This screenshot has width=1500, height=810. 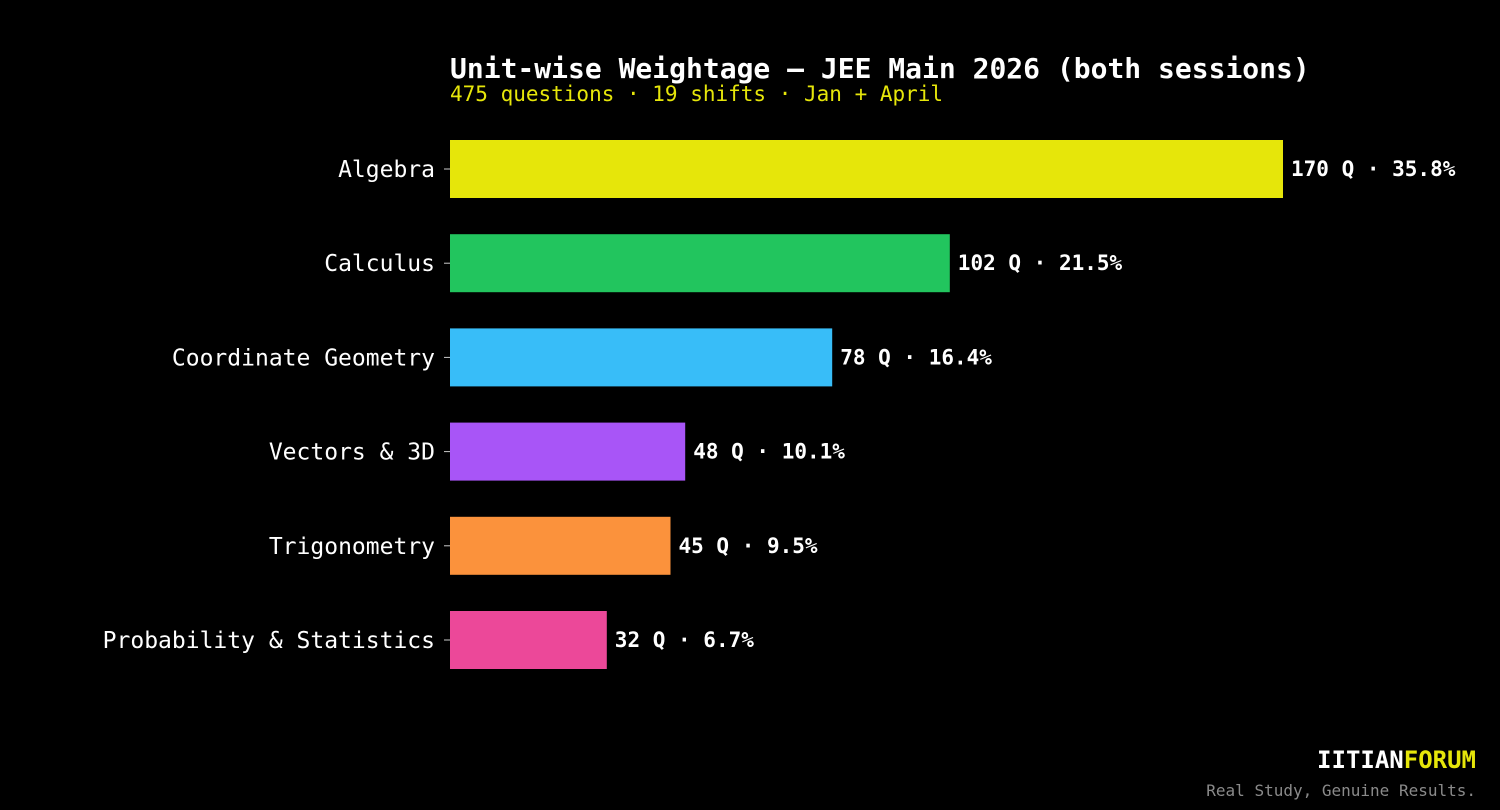 What do you see at coordinates (684, 640) in the screenshot?
I see `bar-data-label: 32 Q · 6.7%` at bounding box center [684, 640].